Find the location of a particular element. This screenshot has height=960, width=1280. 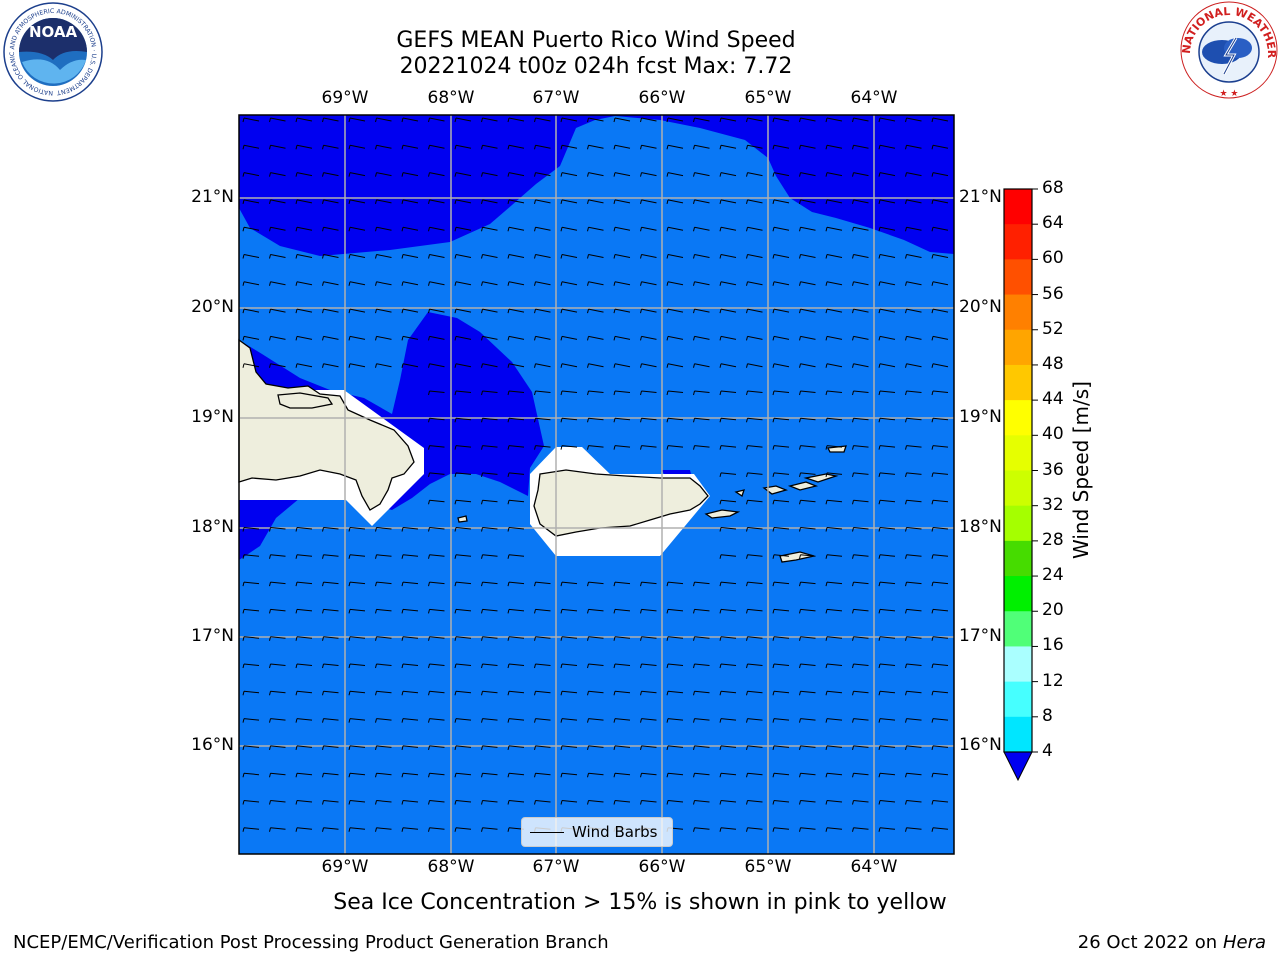

colorbar-tick-label: 40 is located at coordinates (1053, 434).